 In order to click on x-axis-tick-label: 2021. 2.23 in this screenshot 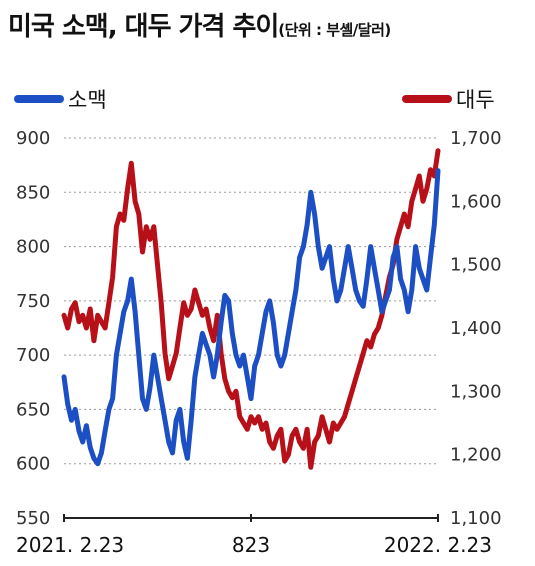, I will do `click(70, 545)`.